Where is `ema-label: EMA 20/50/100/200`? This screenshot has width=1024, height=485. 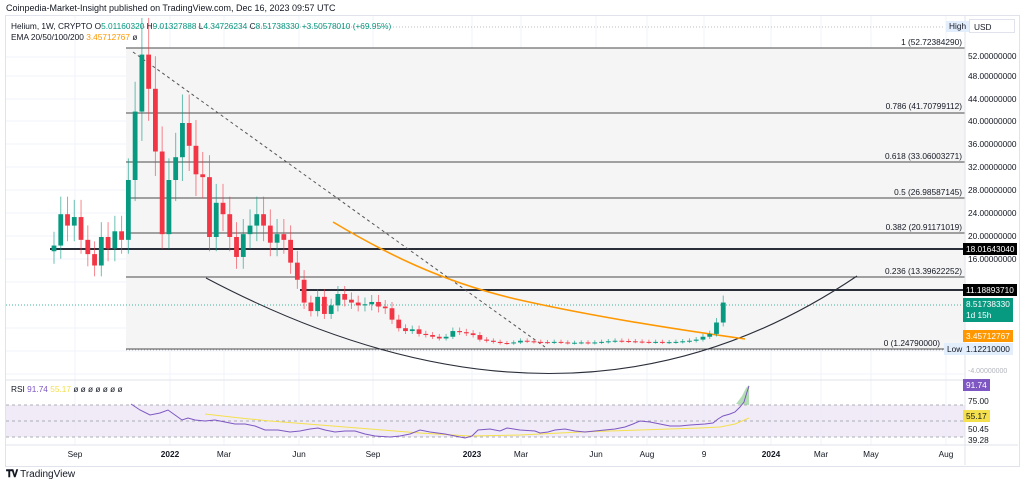 ema-label: EMA 20/50/100/200 is located at coordinates (47, 37).